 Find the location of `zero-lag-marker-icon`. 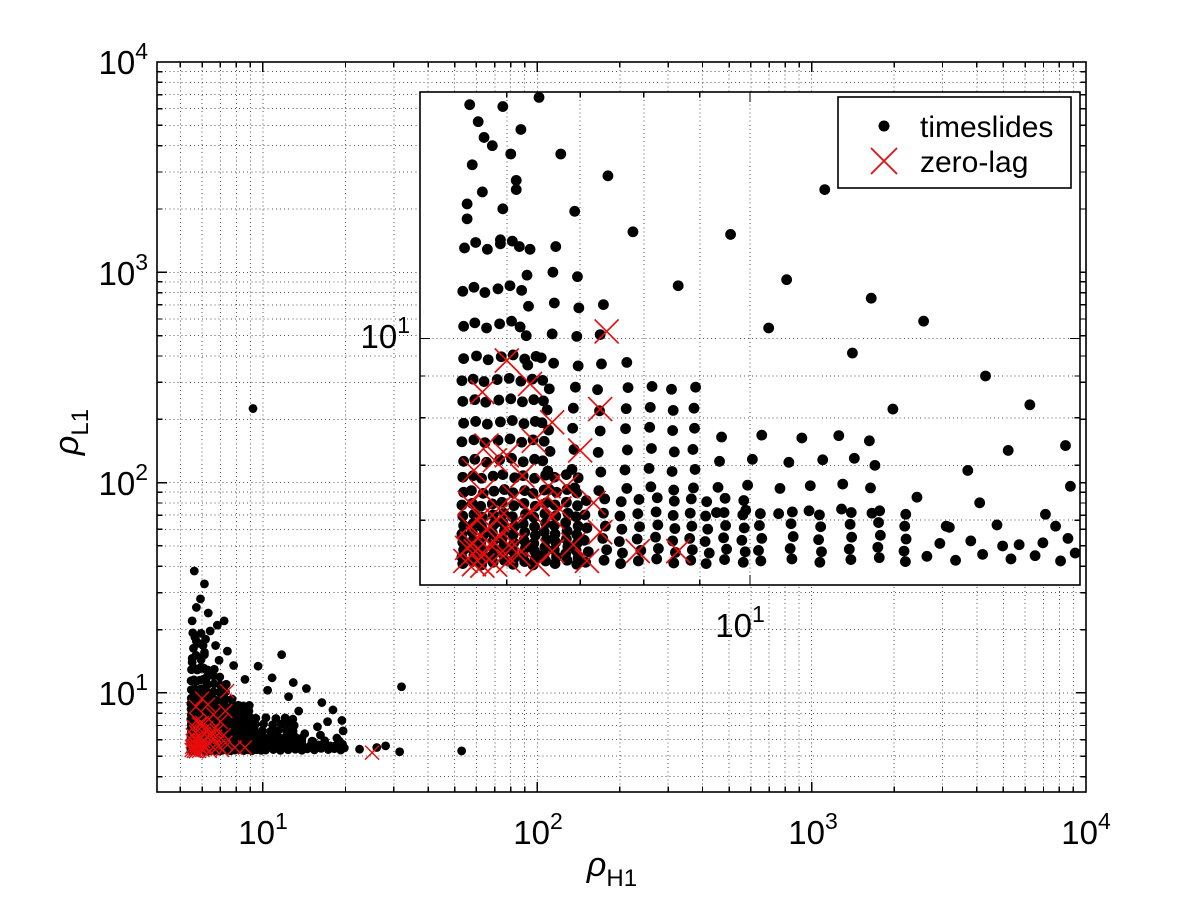

zero-lag-marker-icon is located at coordinates (884, 161).